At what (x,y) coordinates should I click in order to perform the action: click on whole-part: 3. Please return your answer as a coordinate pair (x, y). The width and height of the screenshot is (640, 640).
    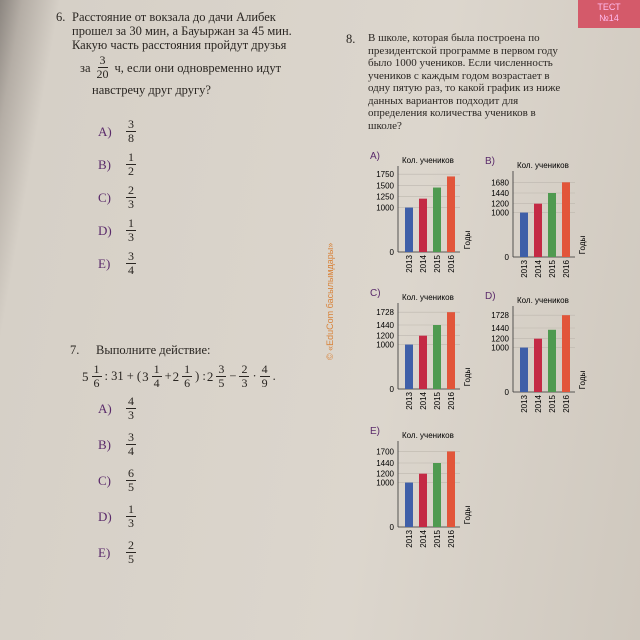
    Looking at the image, I should click on (145, 376).